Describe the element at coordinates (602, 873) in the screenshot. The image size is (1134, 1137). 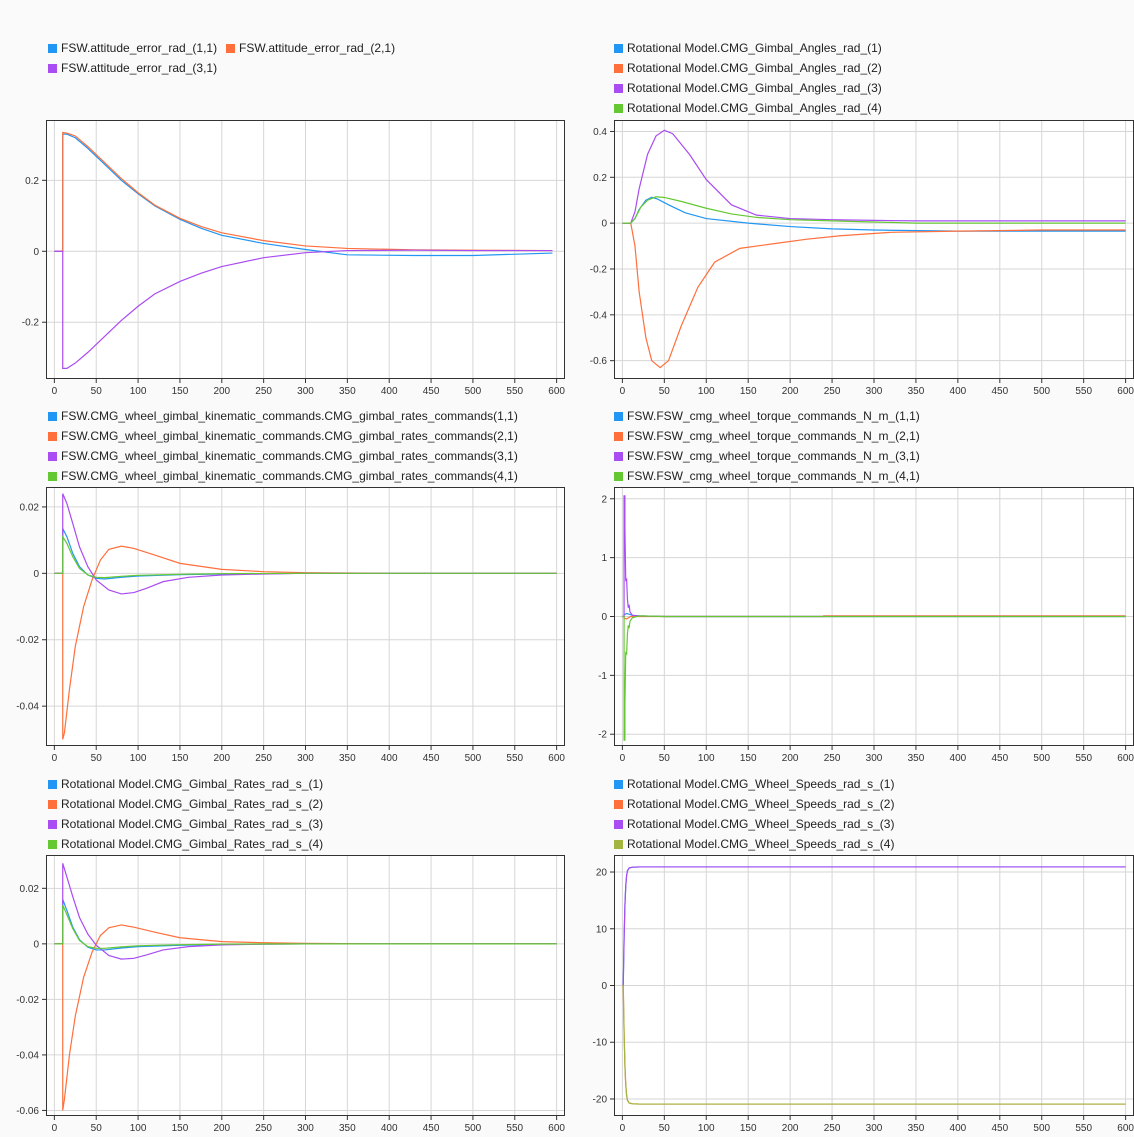
I see `y-tick-label: 20` at that location.